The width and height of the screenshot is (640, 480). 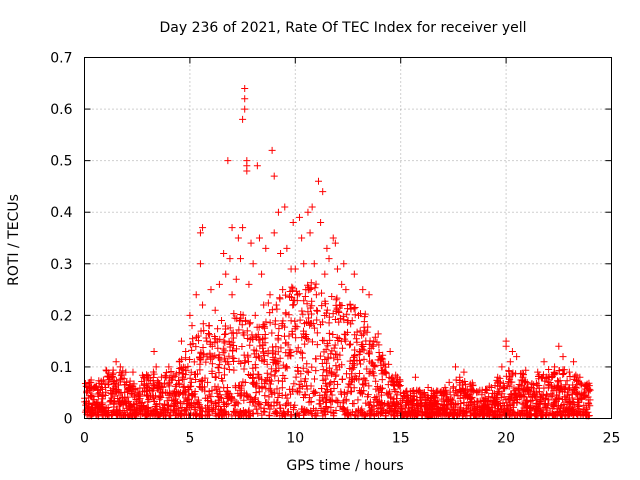 I want to click on x-tick-label: 0, so click(x=84, y=439).